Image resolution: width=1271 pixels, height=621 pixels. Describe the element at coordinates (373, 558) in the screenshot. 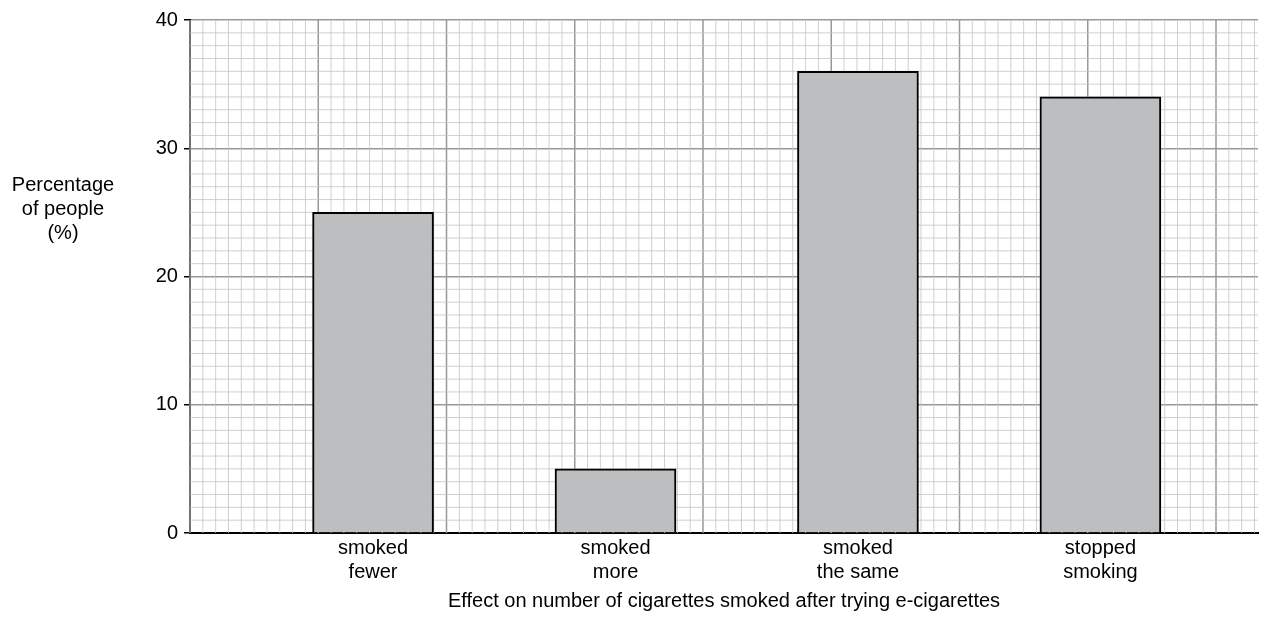

I see `x-tick-label: smoked fewer` at that location.